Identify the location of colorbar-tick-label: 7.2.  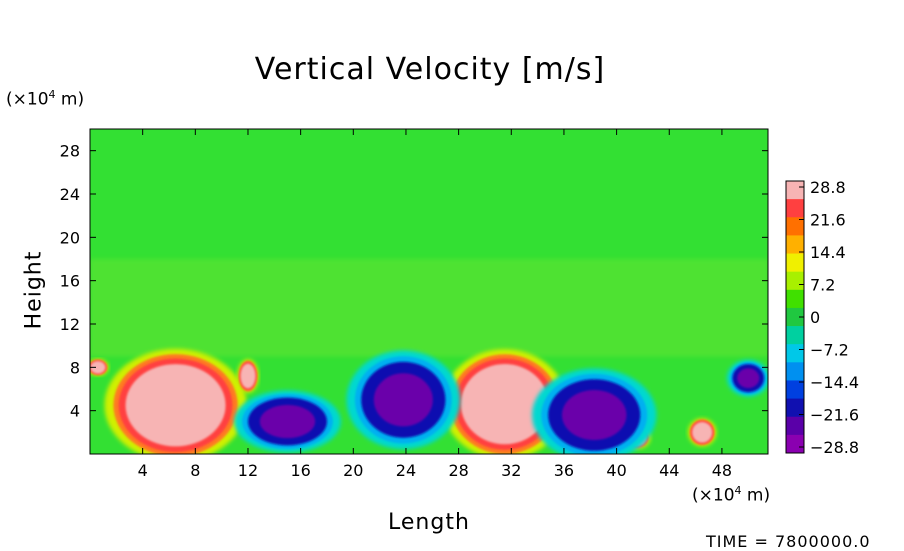
(822, 285).